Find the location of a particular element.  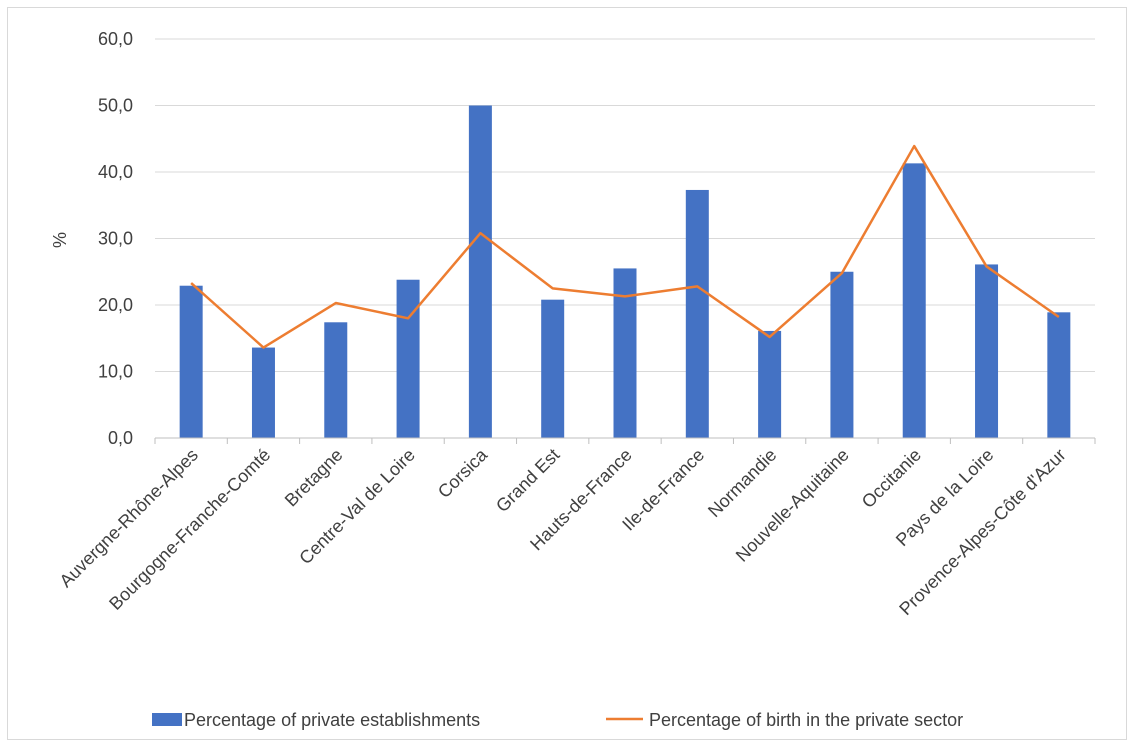

y-axis-title: % is located at coordinates (60, 240).